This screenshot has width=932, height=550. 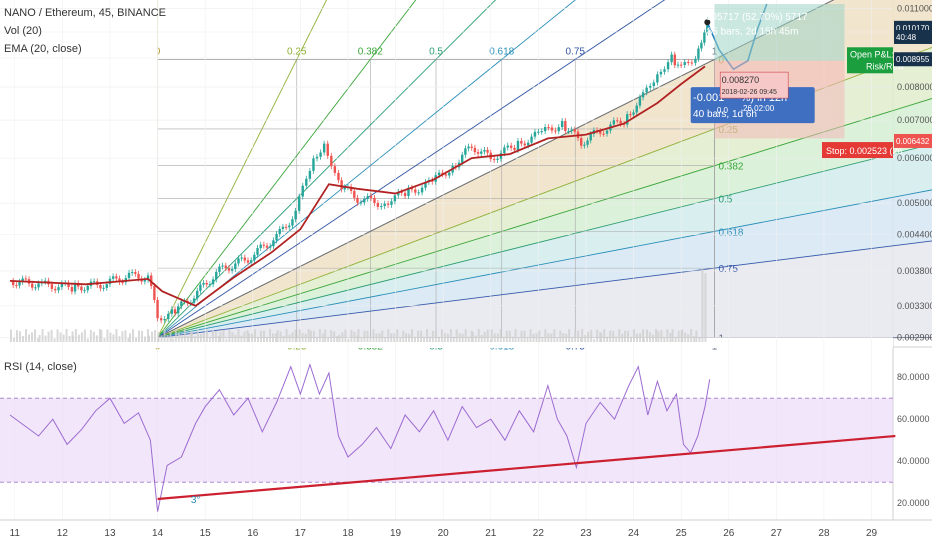 What do you see at coordinates (40, 367) in the screenshot?
I see `rsi-indicator-label: RSI (14, close)` at bounding box center [40, 367].